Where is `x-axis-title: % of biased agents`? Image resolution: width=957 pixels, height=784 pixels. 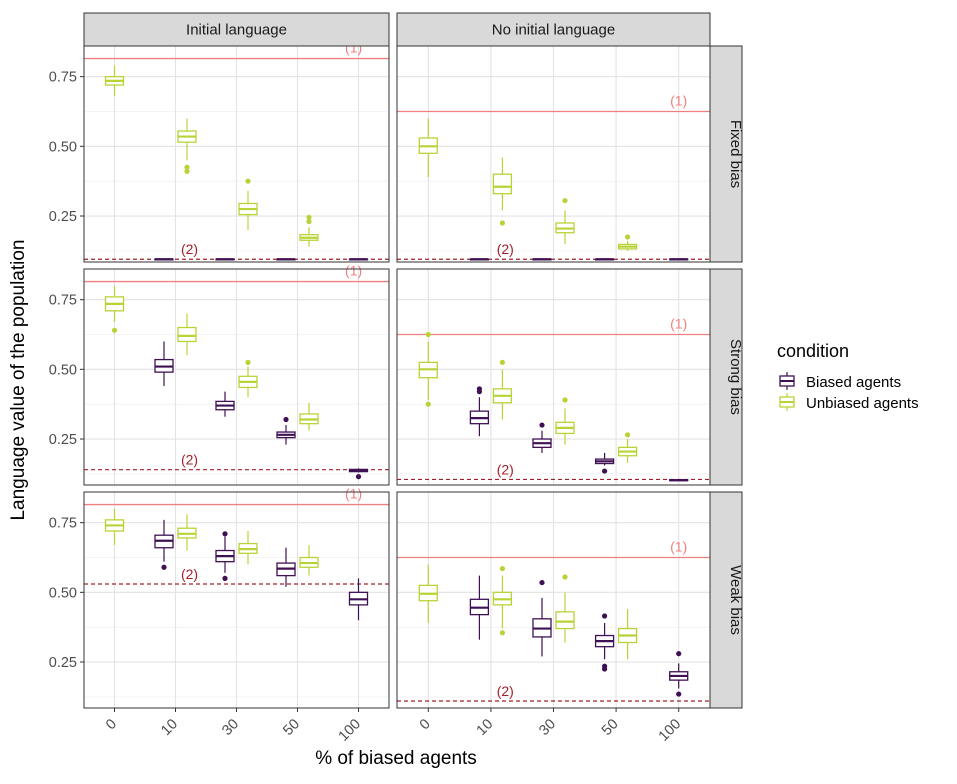
x-axis-title: % of biased agents is located at coordinates (396, 758).